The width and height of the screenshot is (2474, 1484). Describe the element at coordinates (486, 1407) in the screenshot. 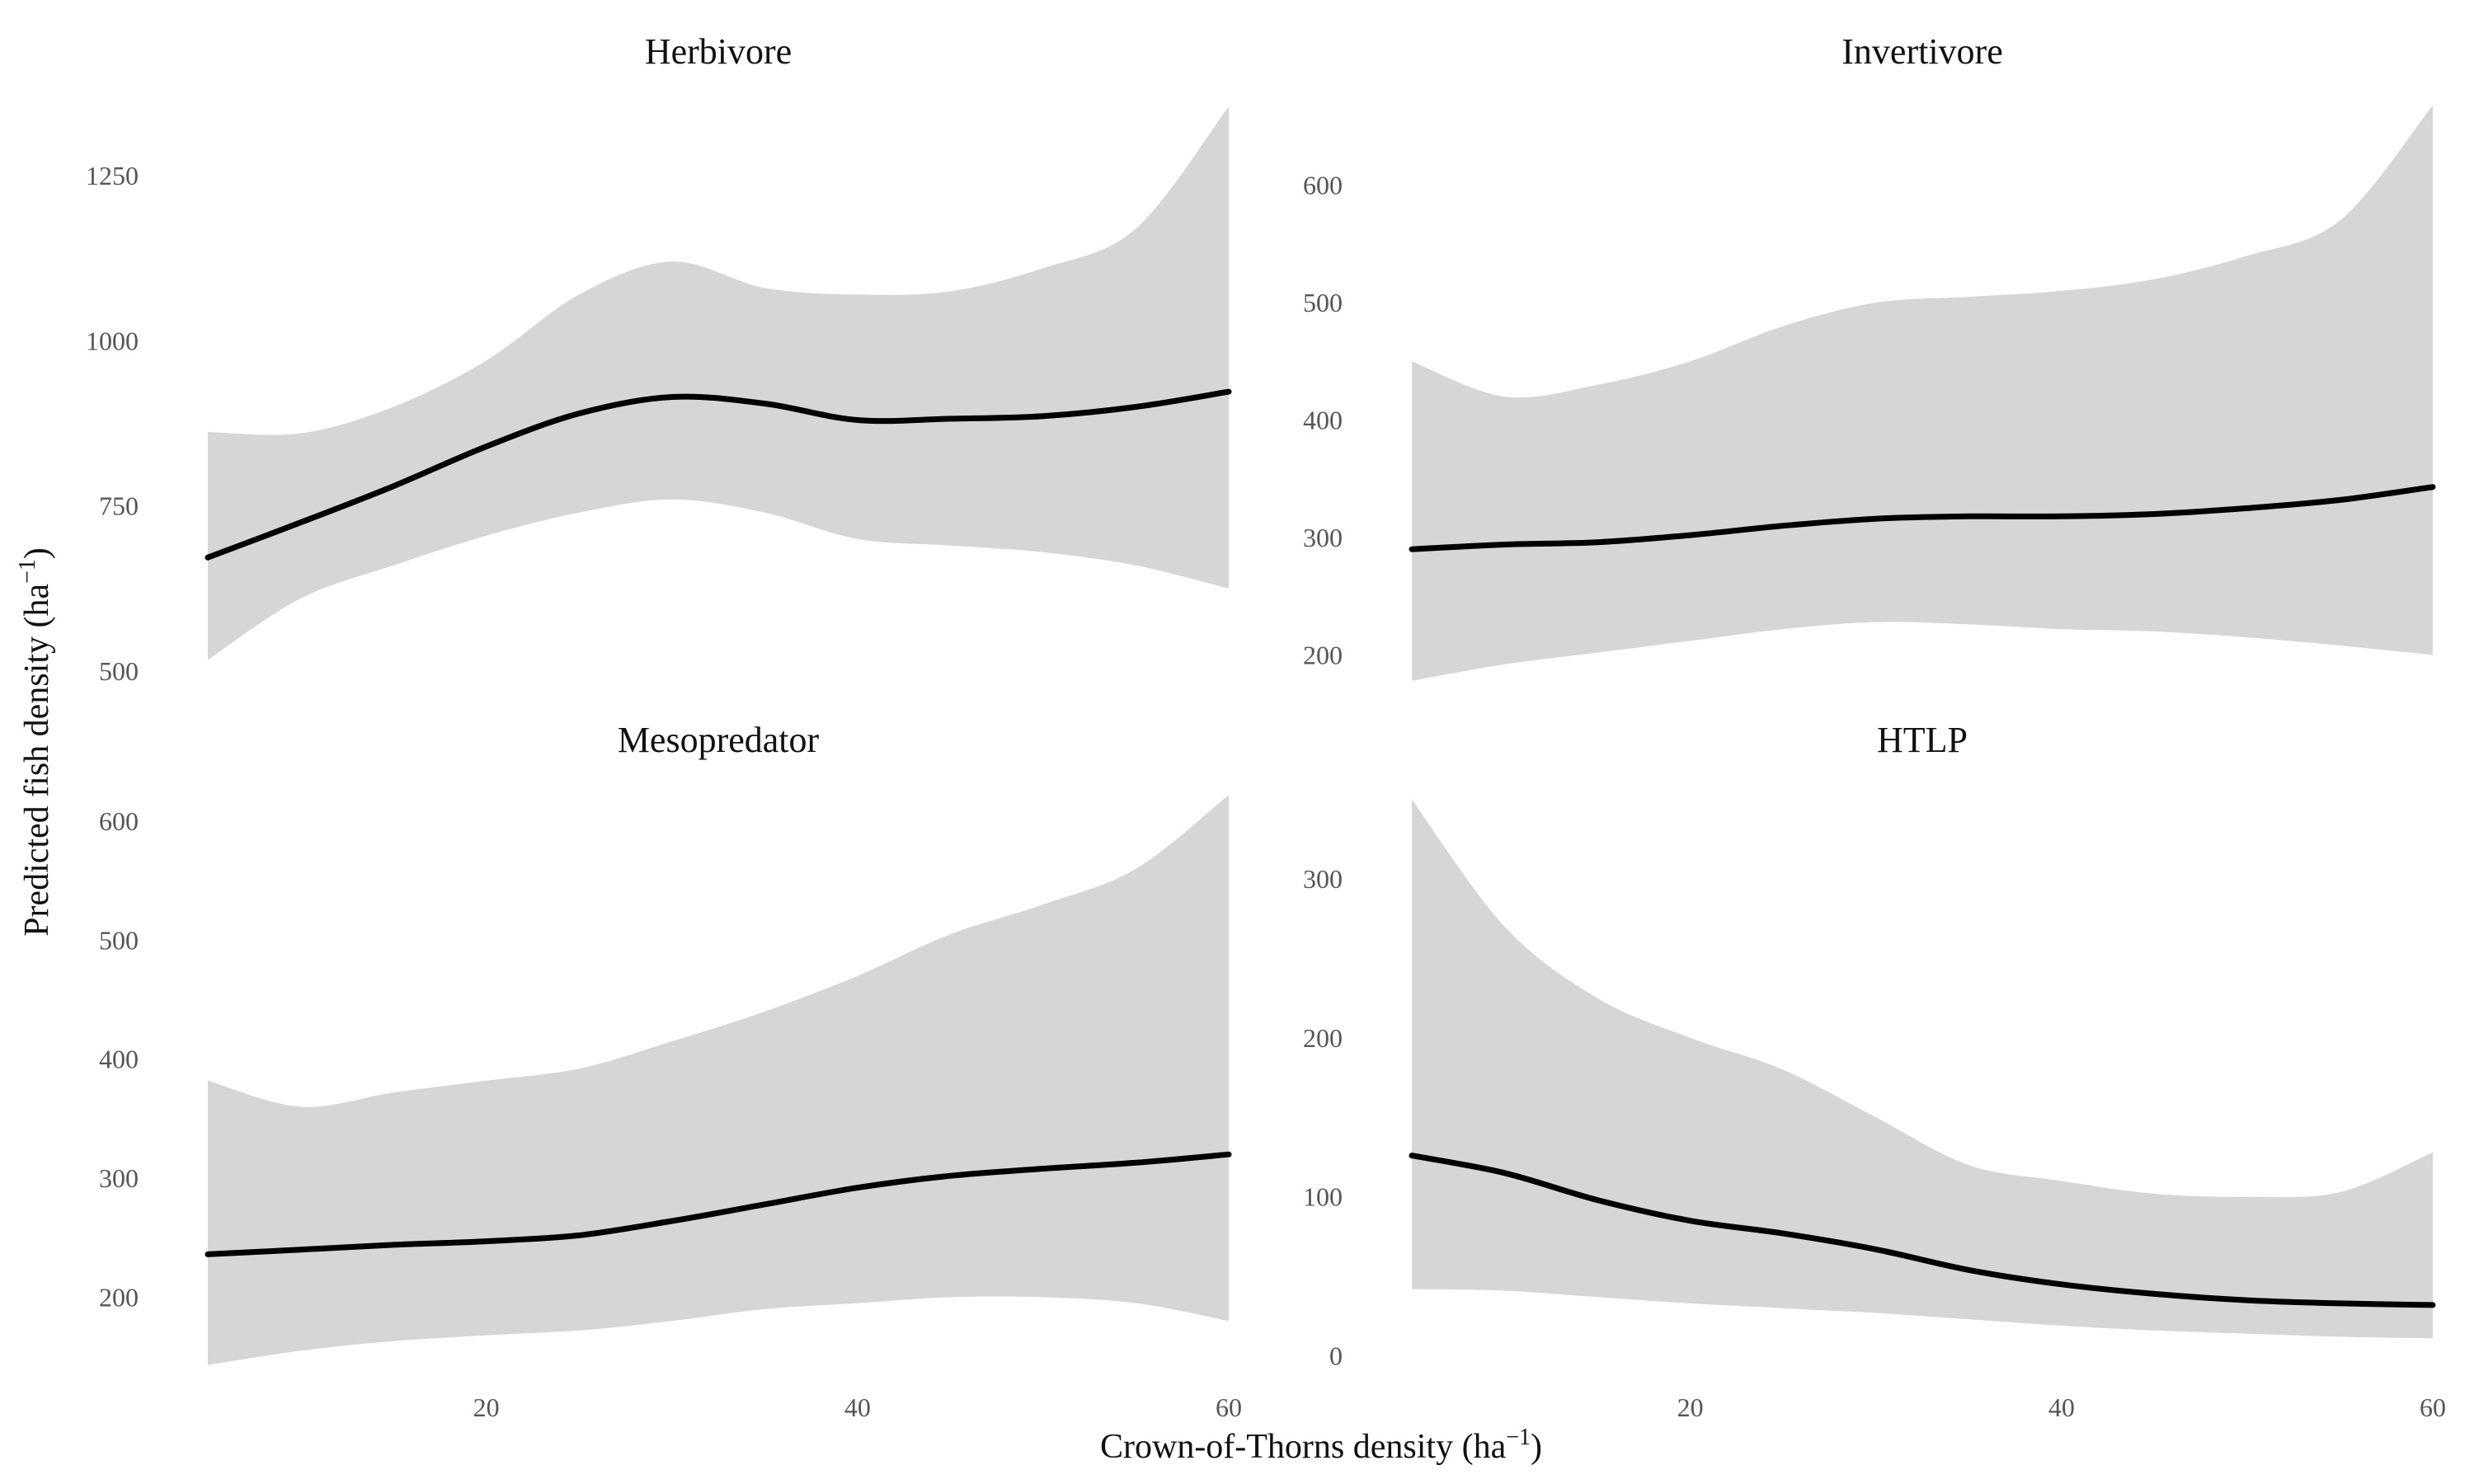

I see `x-tick-label-mesopredator: 20` at that location.